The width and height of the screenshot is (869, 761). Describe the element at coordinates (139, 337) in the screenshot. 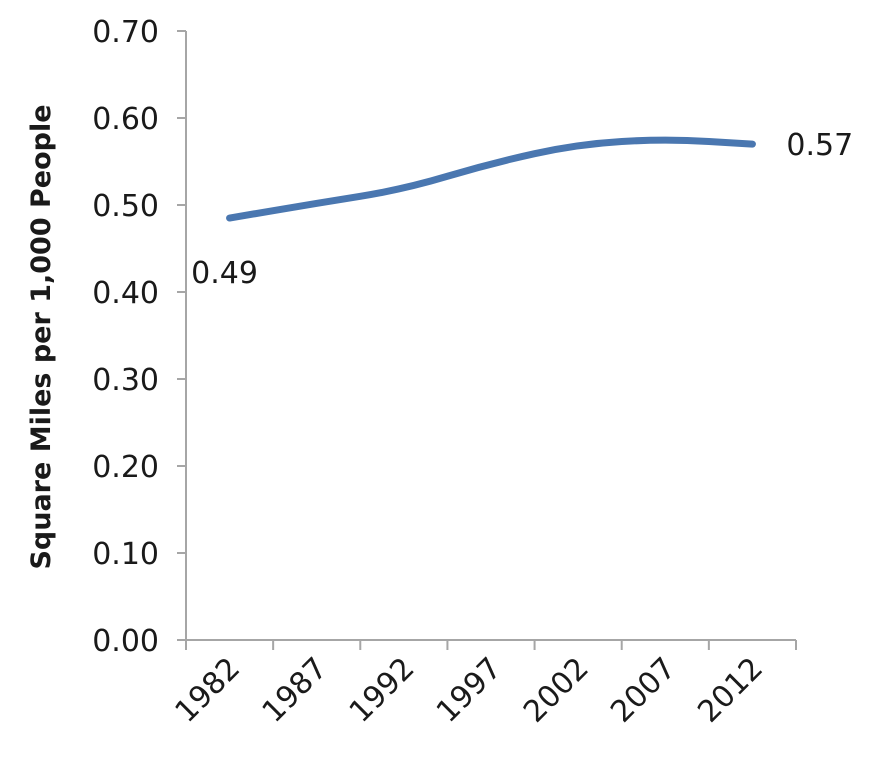

I see `y-axis: 0.00 0.10 0.20 0.30 0.40 0.50 0.60 0.70` at that location.